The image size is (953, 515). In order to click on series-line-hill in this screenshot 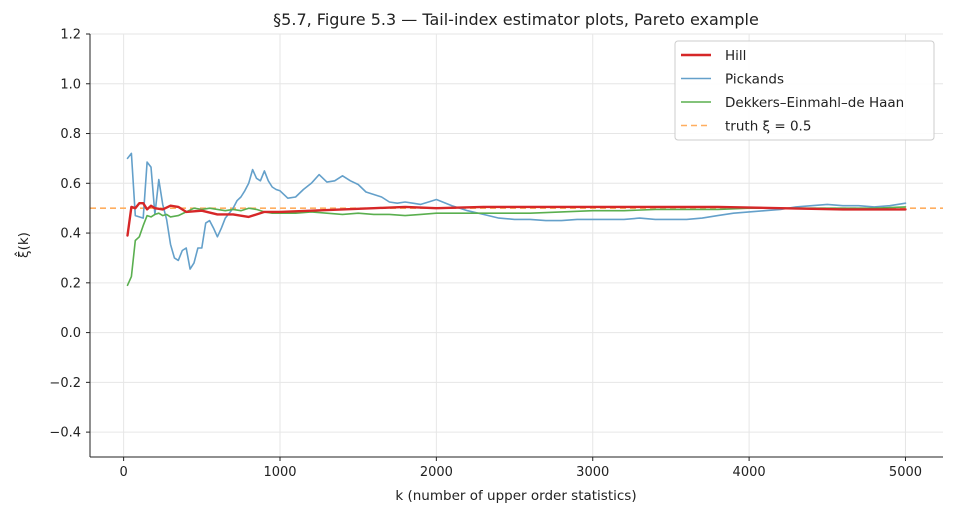, I will do `click(516, 219)`.